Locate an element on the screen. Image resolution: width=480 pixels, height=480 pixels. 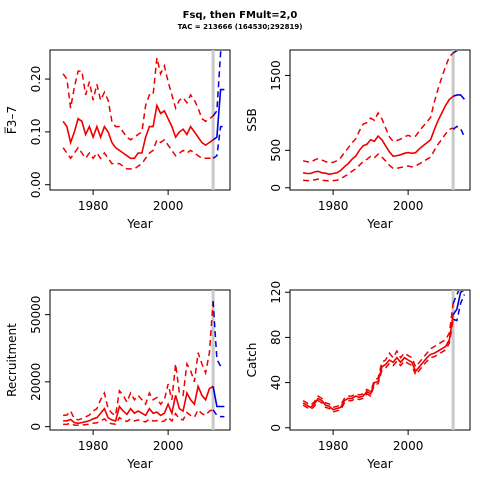
y-tick-label: 0.00 is located at coordinates (36, 184).